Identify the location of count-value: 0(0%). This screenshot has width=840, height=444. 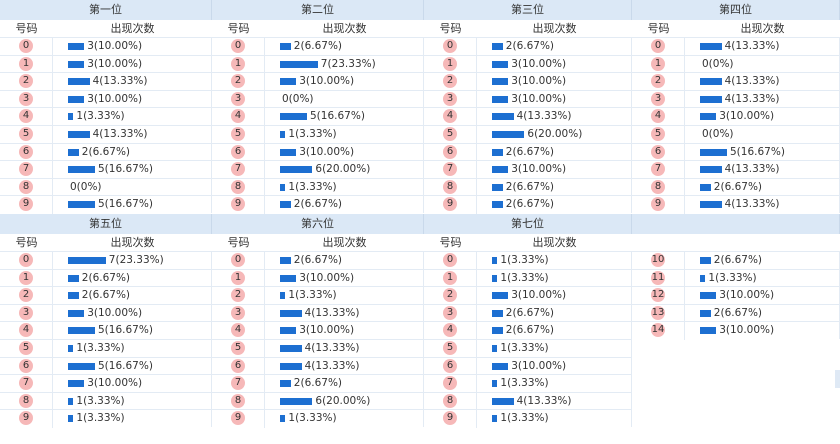
(298, 98).